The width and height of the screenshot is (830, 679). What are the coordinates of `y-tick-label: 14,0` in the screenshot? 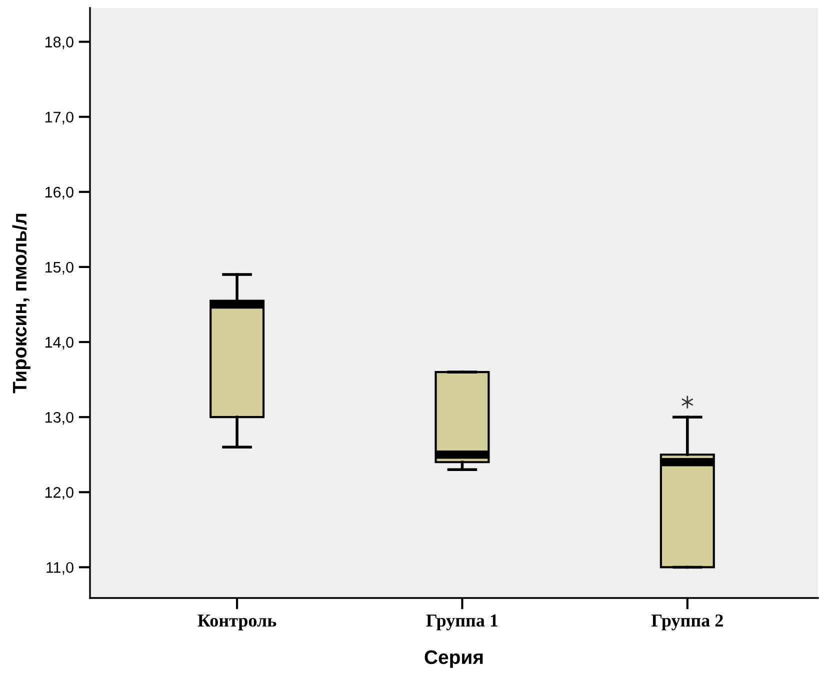 It's located at (59, 343).